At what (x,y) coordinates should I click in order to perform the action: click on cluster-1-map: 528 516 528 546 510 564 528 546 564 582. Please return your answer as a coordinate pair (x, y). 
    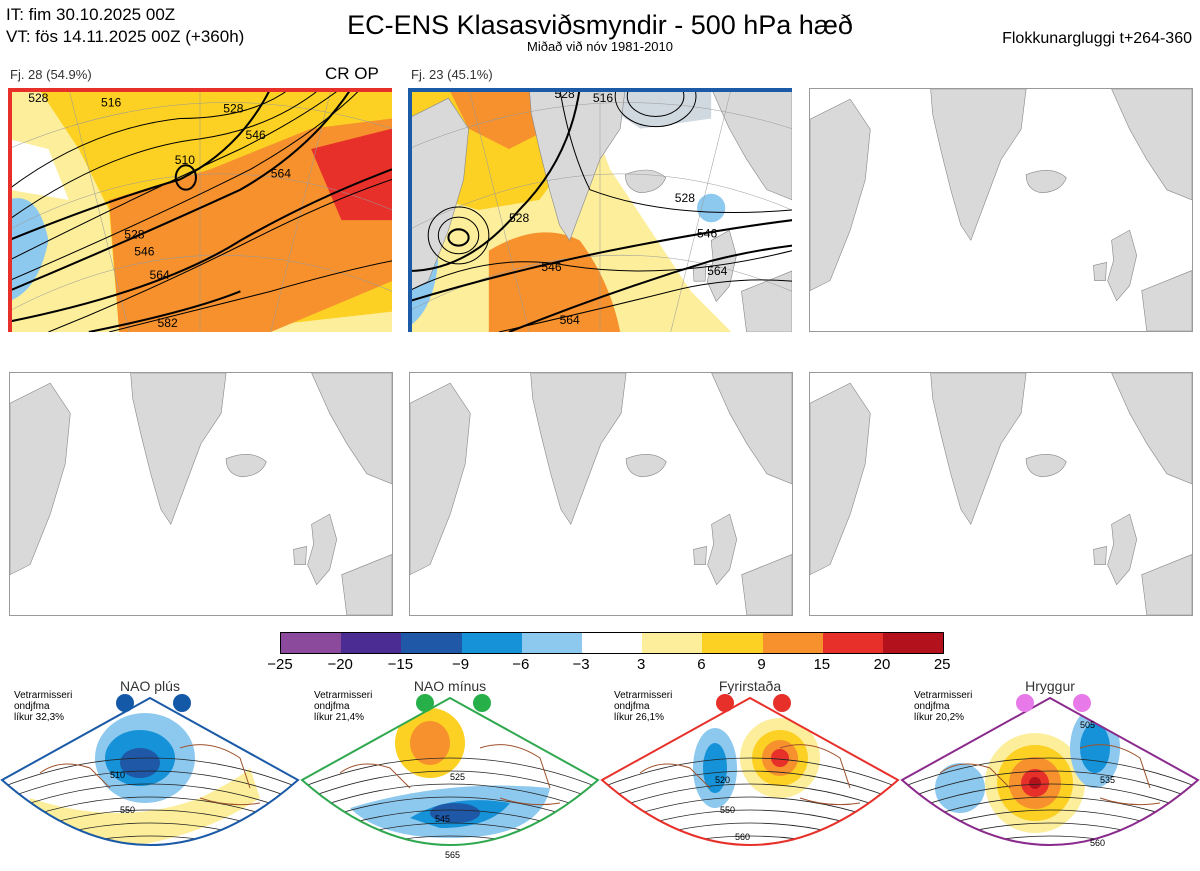
    Looking at the image, I should click on (200, 210).